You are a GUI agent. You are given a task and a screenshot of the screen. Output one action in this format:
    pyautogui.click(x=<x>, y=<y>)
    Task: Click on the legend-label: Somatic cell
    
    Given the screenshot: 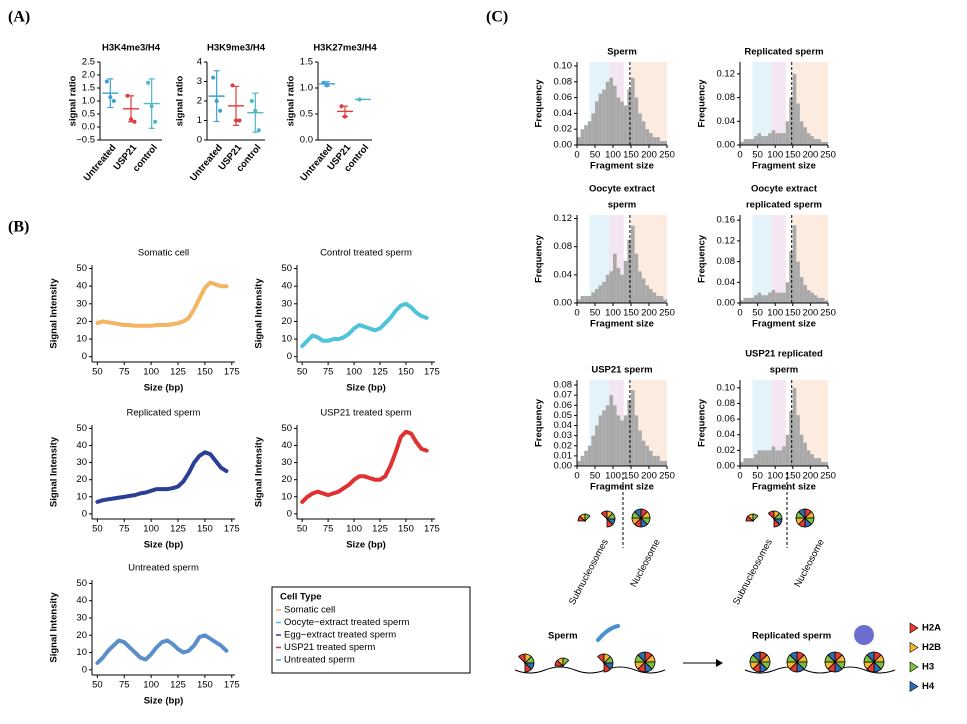 What is the action you would take?
    pyautogui.click(x=309, y=610)
    